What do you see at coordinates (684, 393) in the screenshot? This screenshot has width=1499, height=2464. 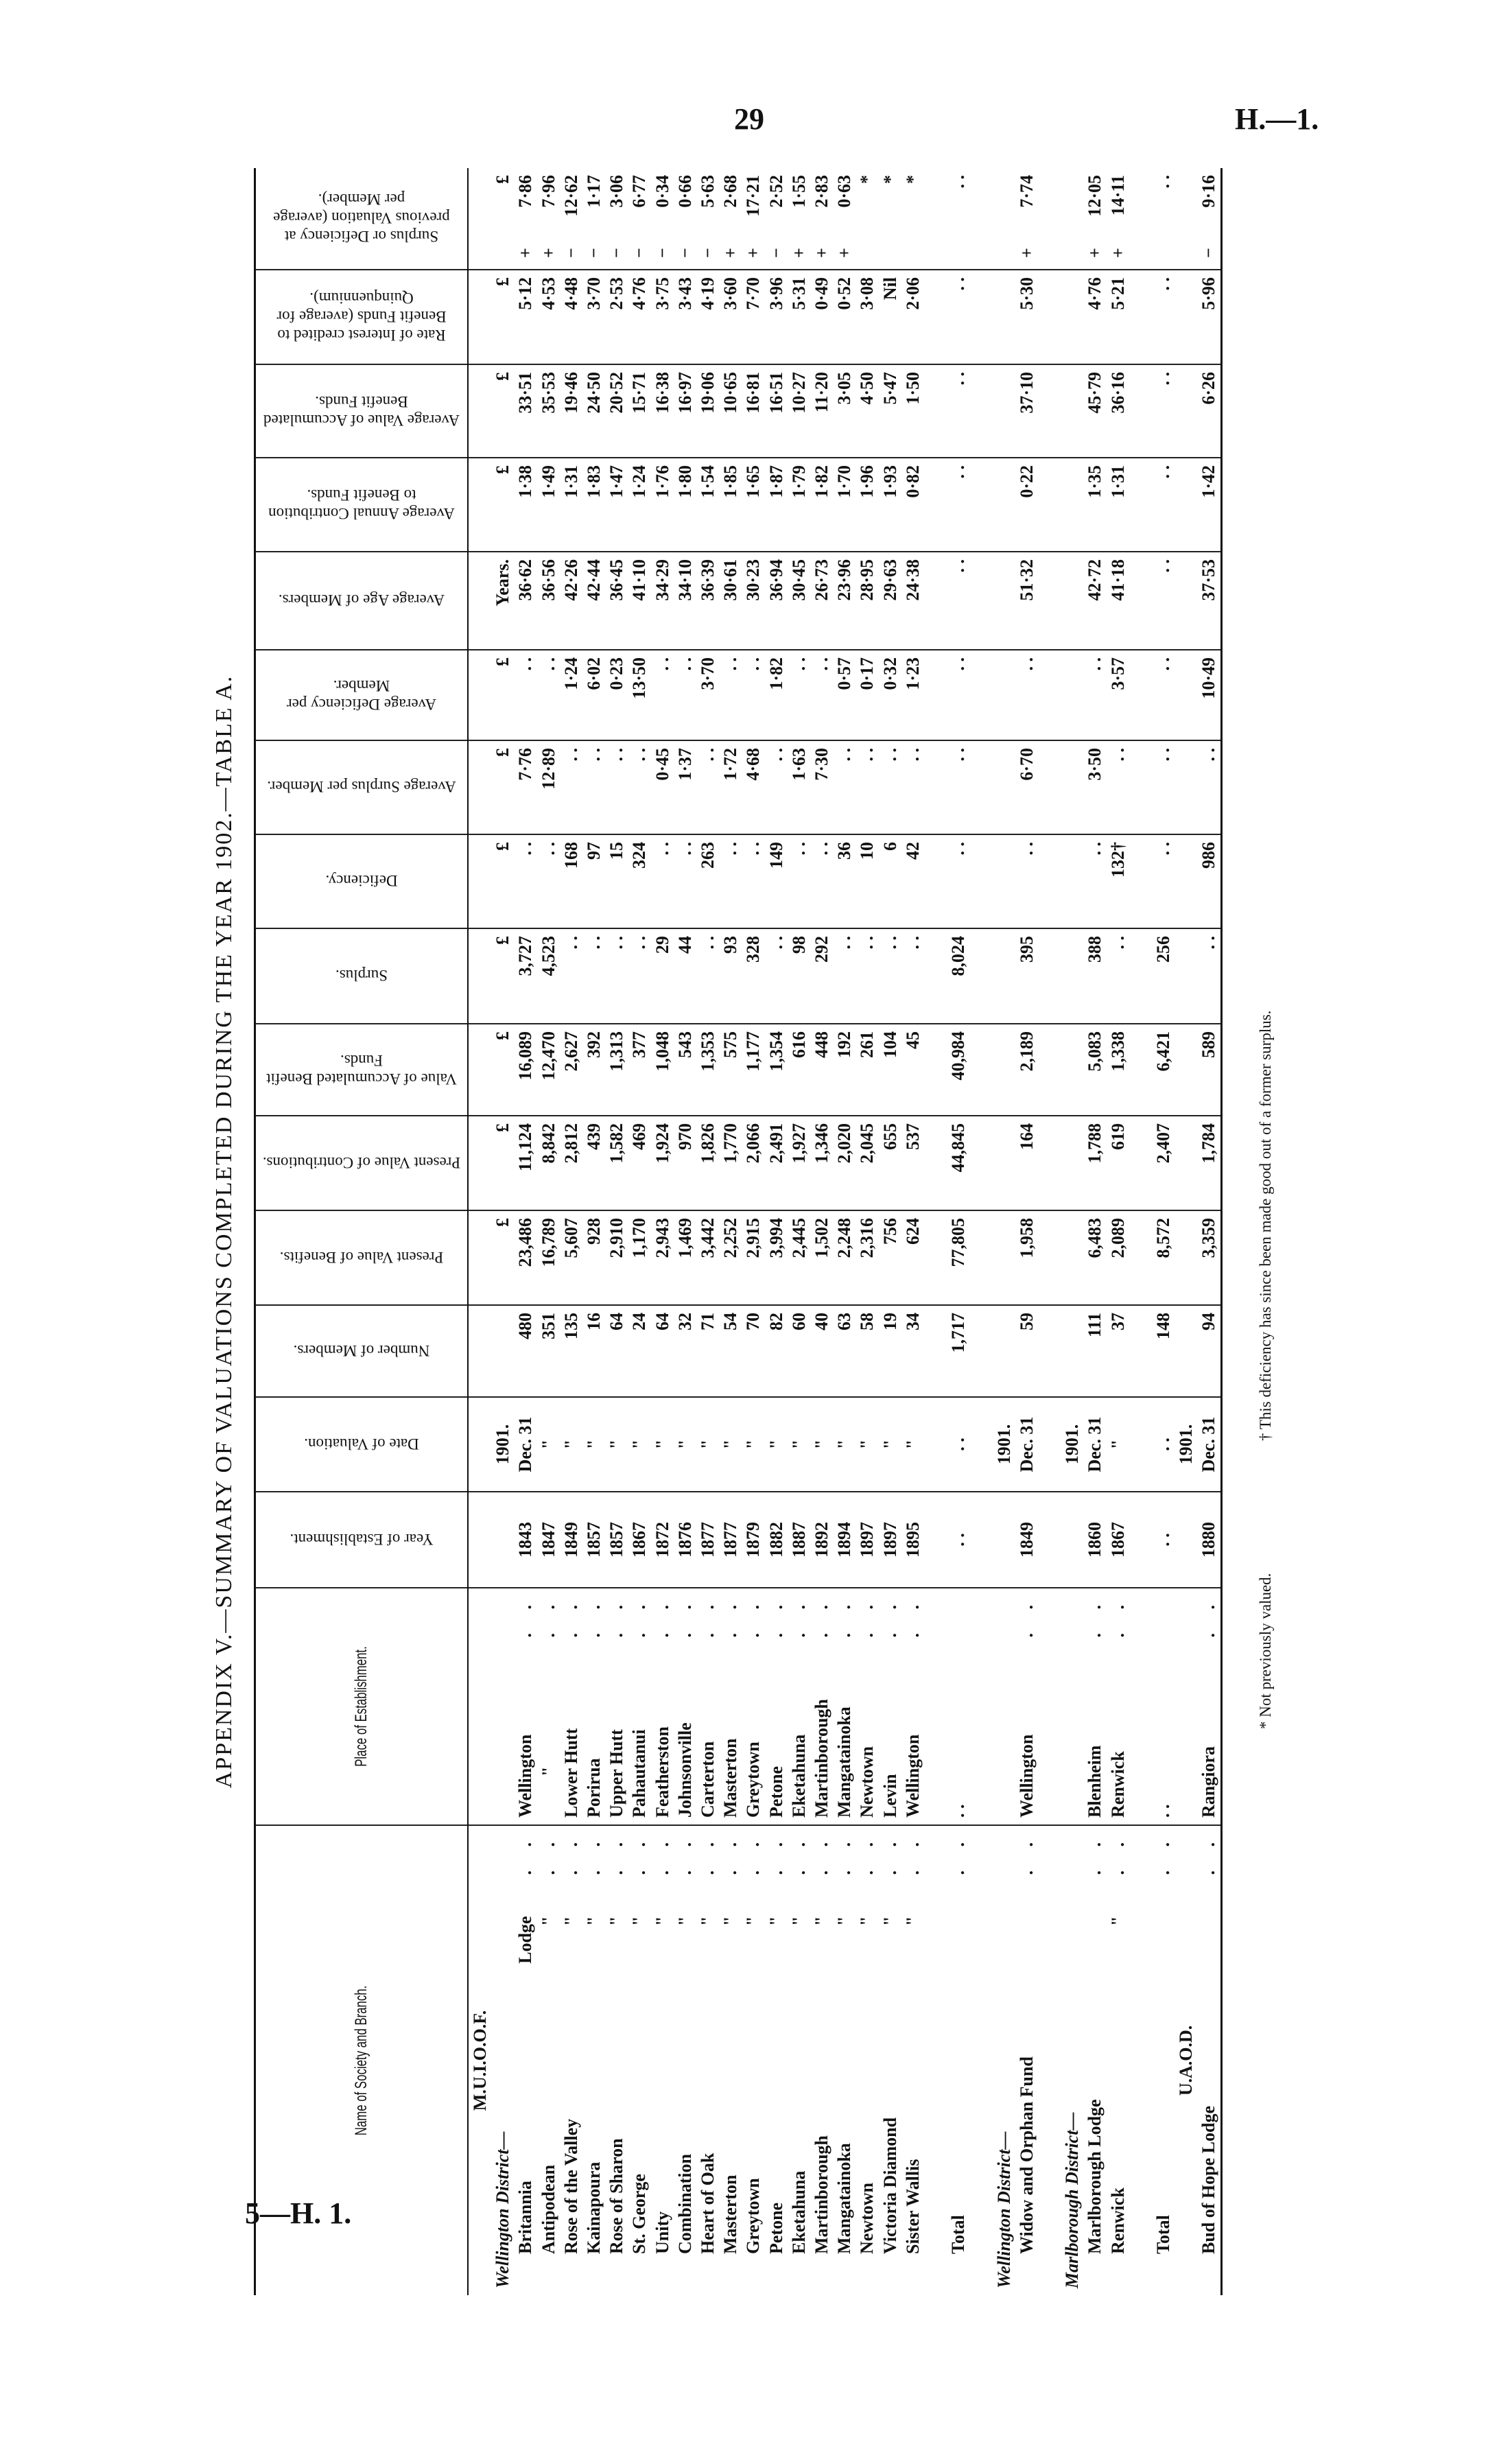 I see `value: 16·97` at bounding box center [684, 393].